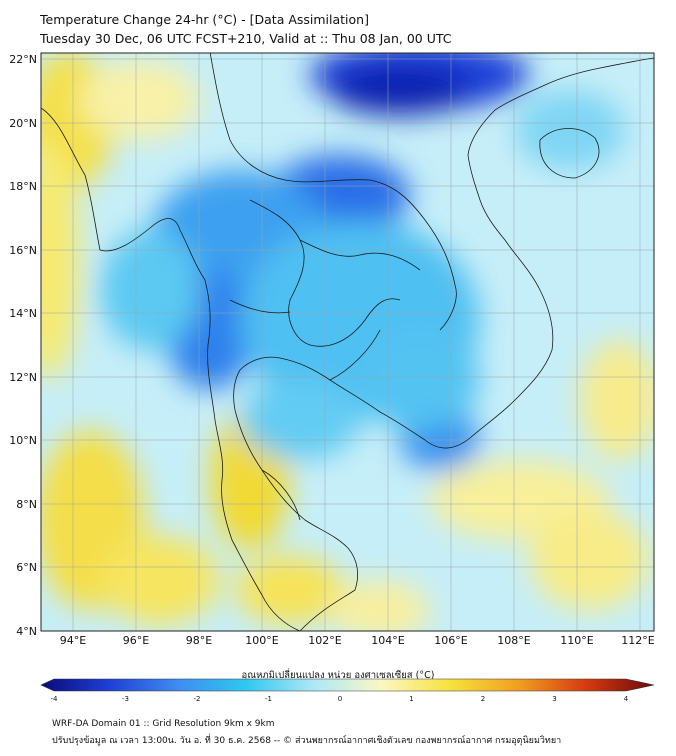 This screenshot has width=676, height=756. I want to click on lon-tick-112: 112°E, so click(637, 640).